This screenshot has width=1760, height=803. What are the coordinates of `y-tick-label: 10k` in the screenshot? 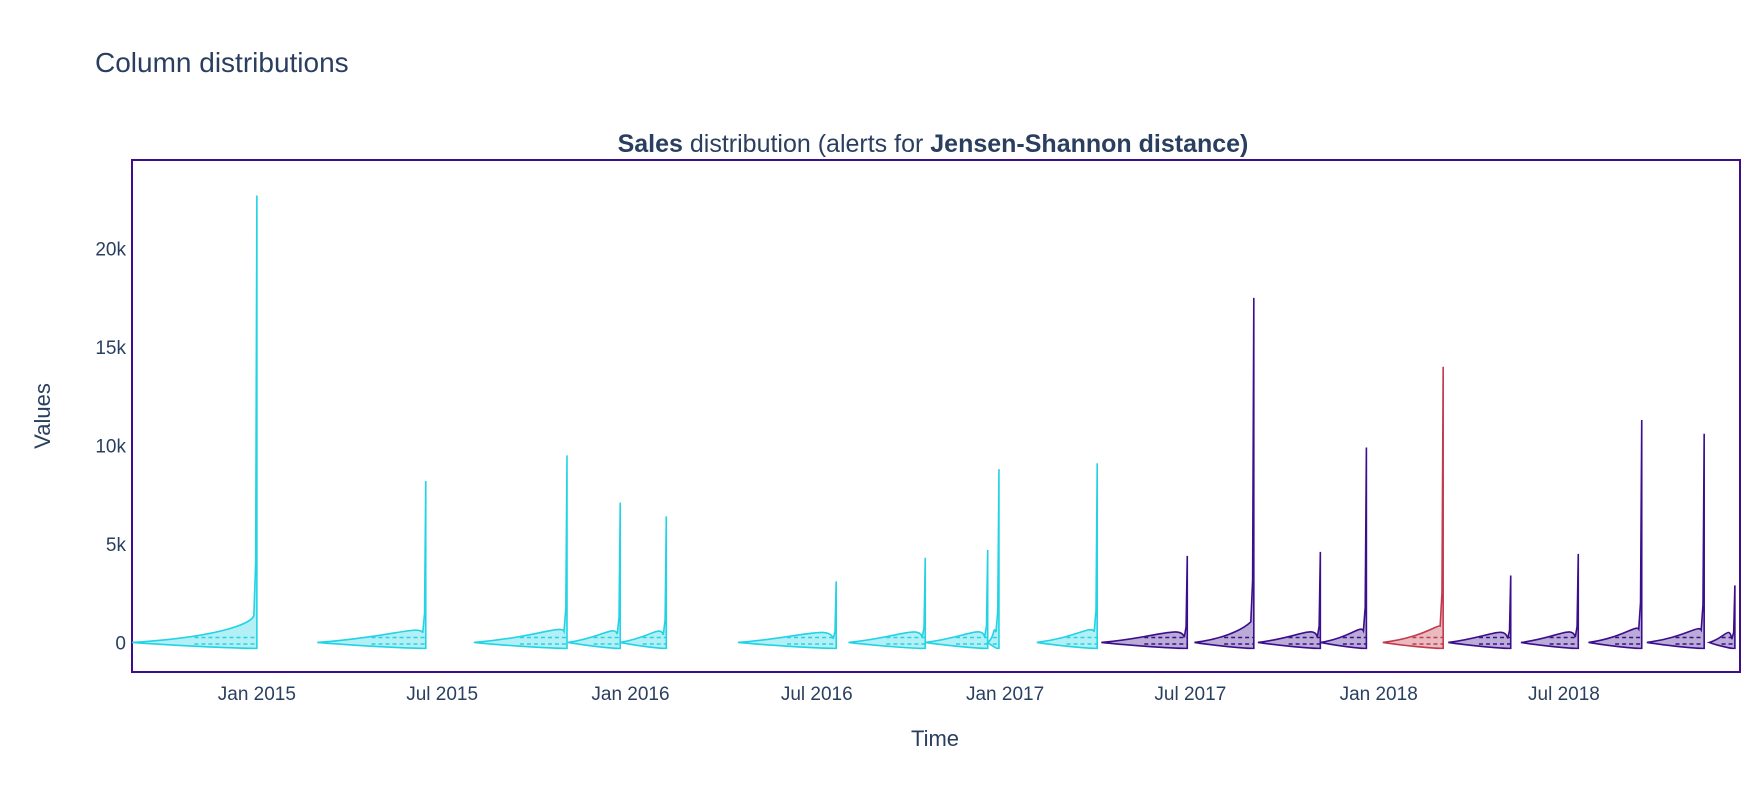 It's located at (110, 447).